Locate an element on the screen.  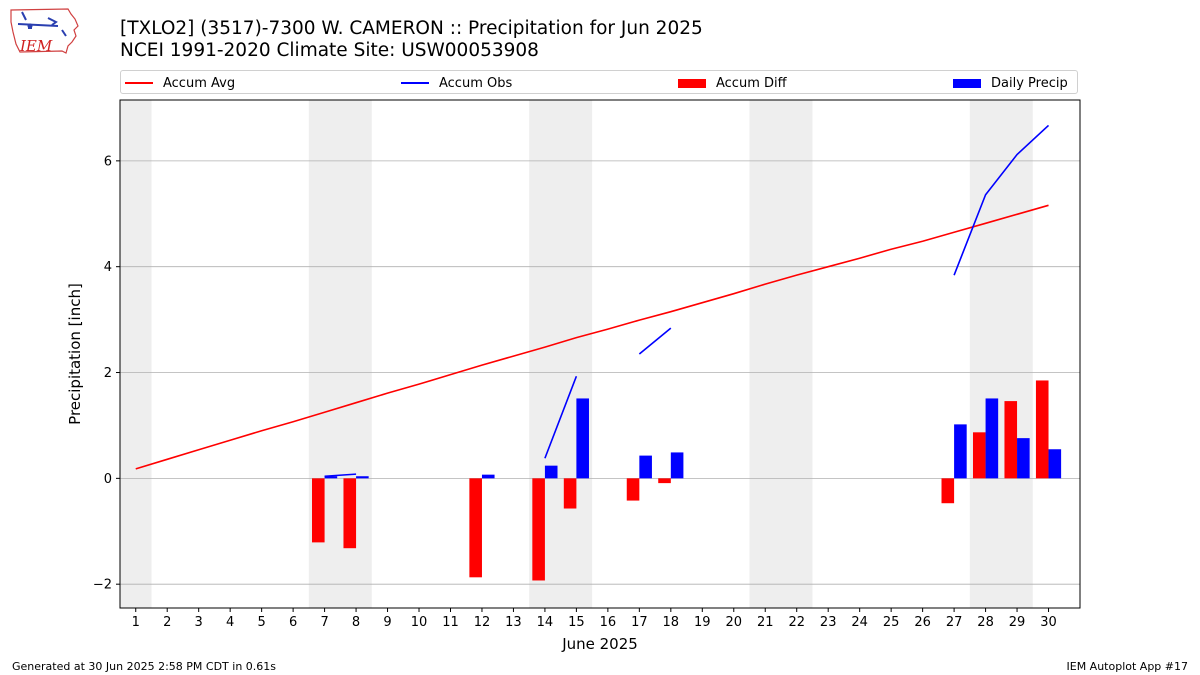
y-tick-label: 2 is located at coordinates (108, 373).